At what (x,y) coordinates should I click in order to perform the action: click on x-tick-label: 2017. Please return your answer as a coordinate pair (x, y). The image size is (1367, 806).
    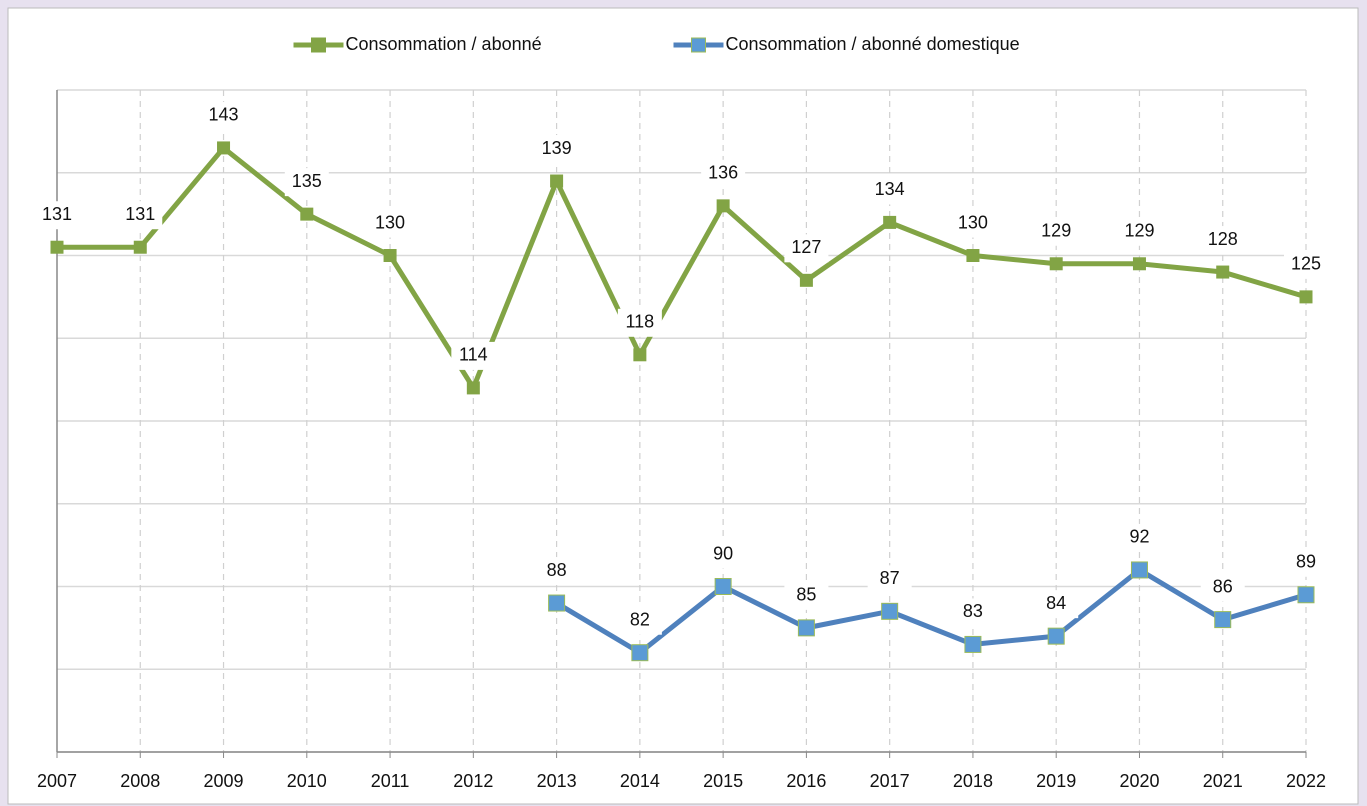
    Looking at the image, I should click on (890, 781).